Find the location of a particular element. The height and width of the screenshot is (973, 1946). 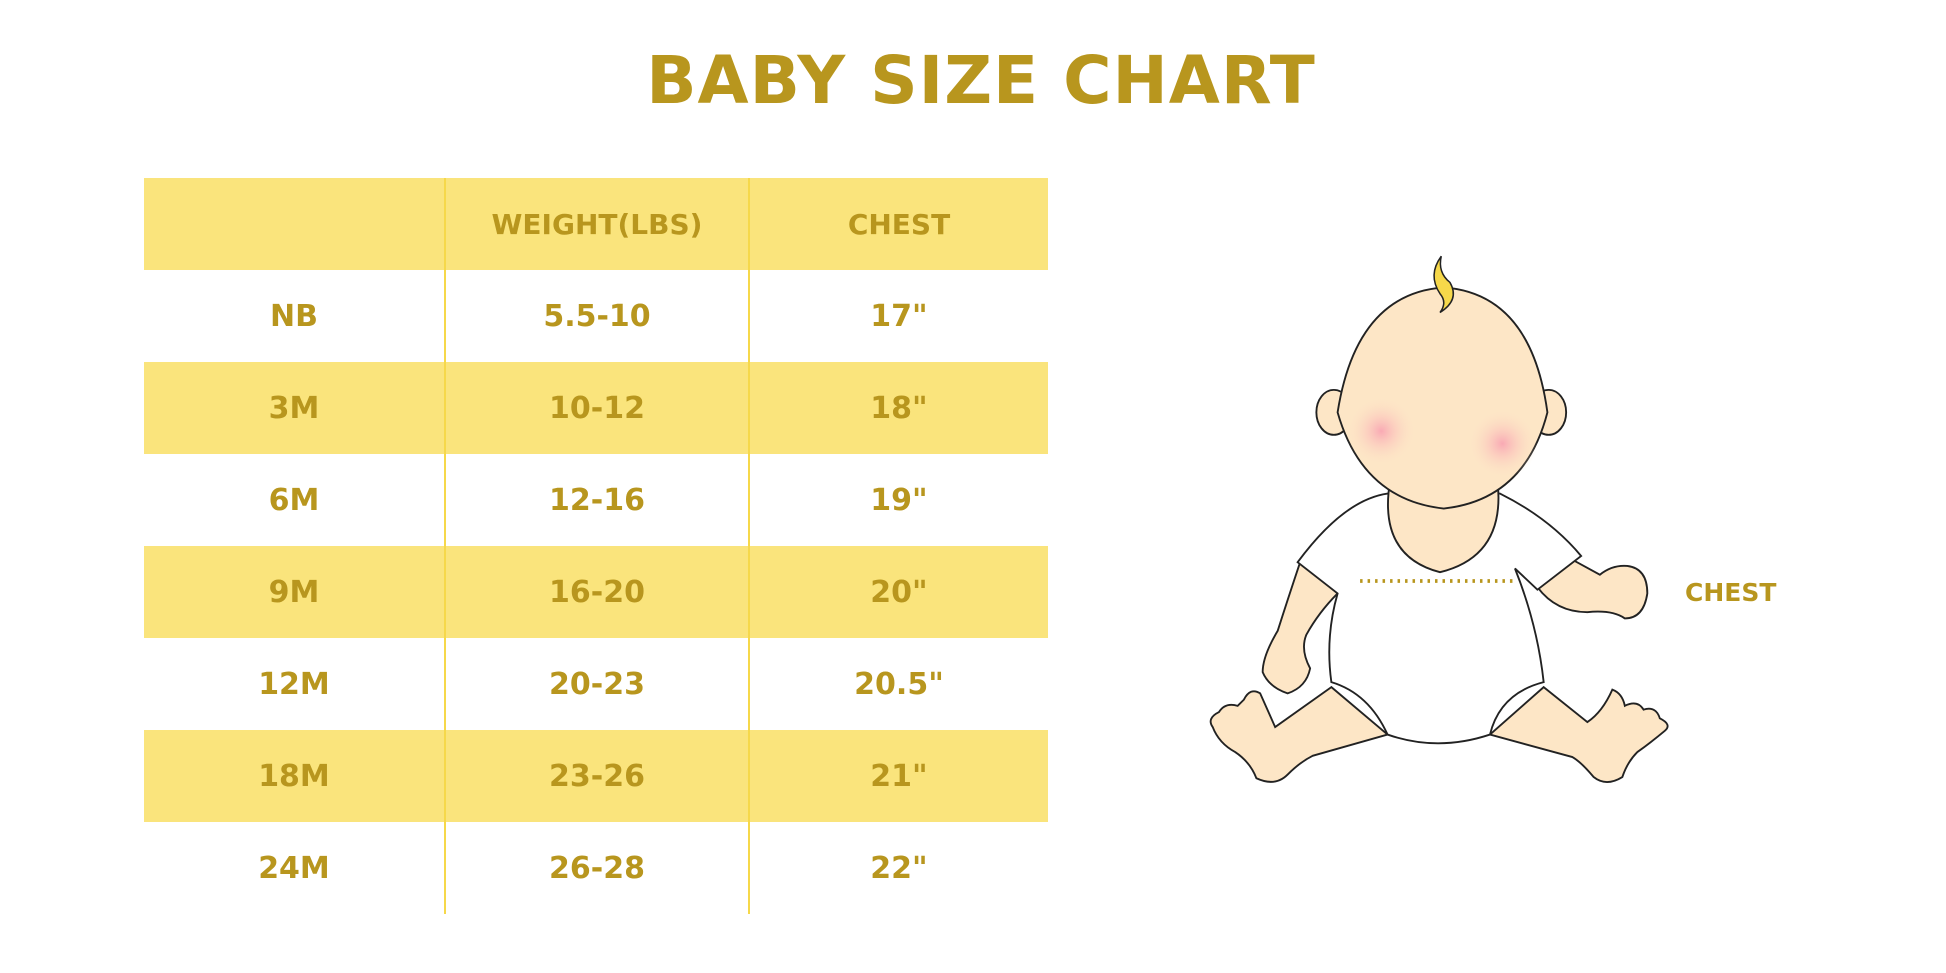

header-weight: WEIGHT(LBS) is located at coordinates (596, 224).